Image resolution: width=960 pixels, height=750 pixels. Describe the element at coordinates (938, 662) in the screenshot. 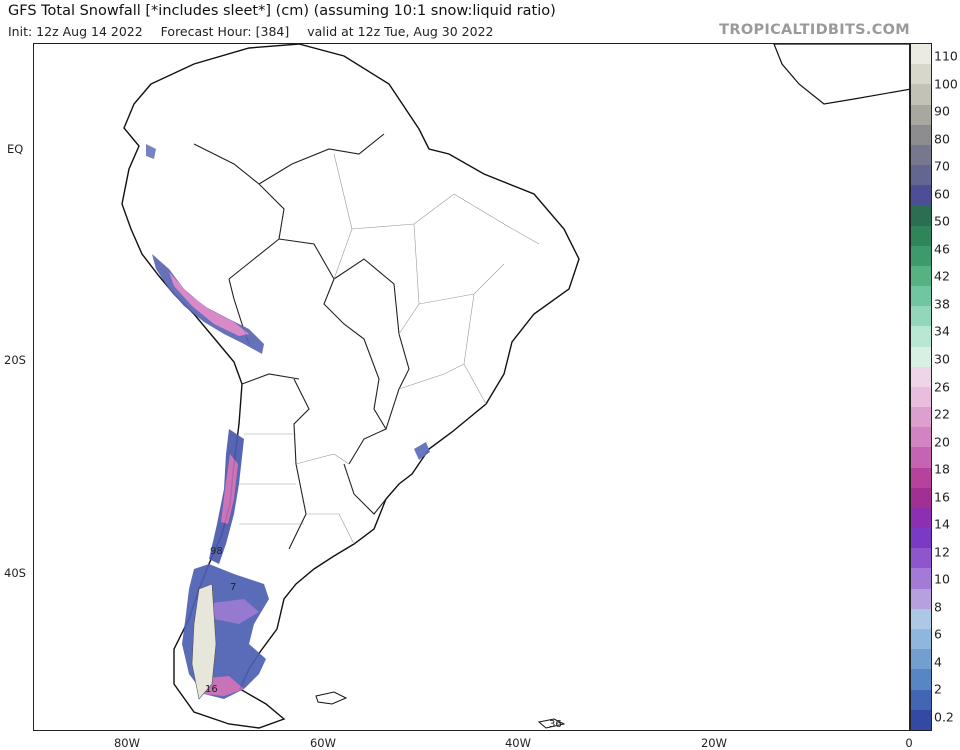

I see `colorbar-tick-label: 4` at that location.